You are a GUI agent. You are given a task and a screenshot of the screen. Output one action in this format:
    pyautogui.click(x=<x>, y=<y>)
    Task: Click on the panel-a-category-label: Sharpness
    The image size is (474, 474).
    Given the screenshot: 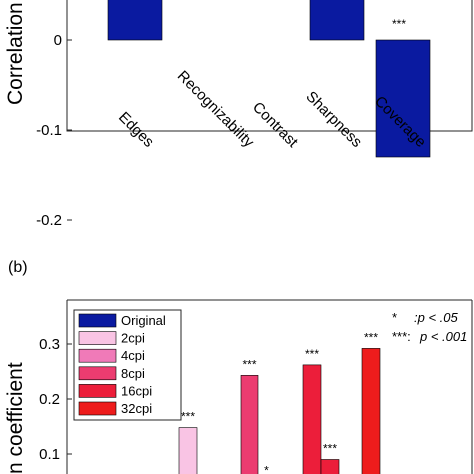 What is the action you would take?
    pyautogui.click(x=333, y=119)
    